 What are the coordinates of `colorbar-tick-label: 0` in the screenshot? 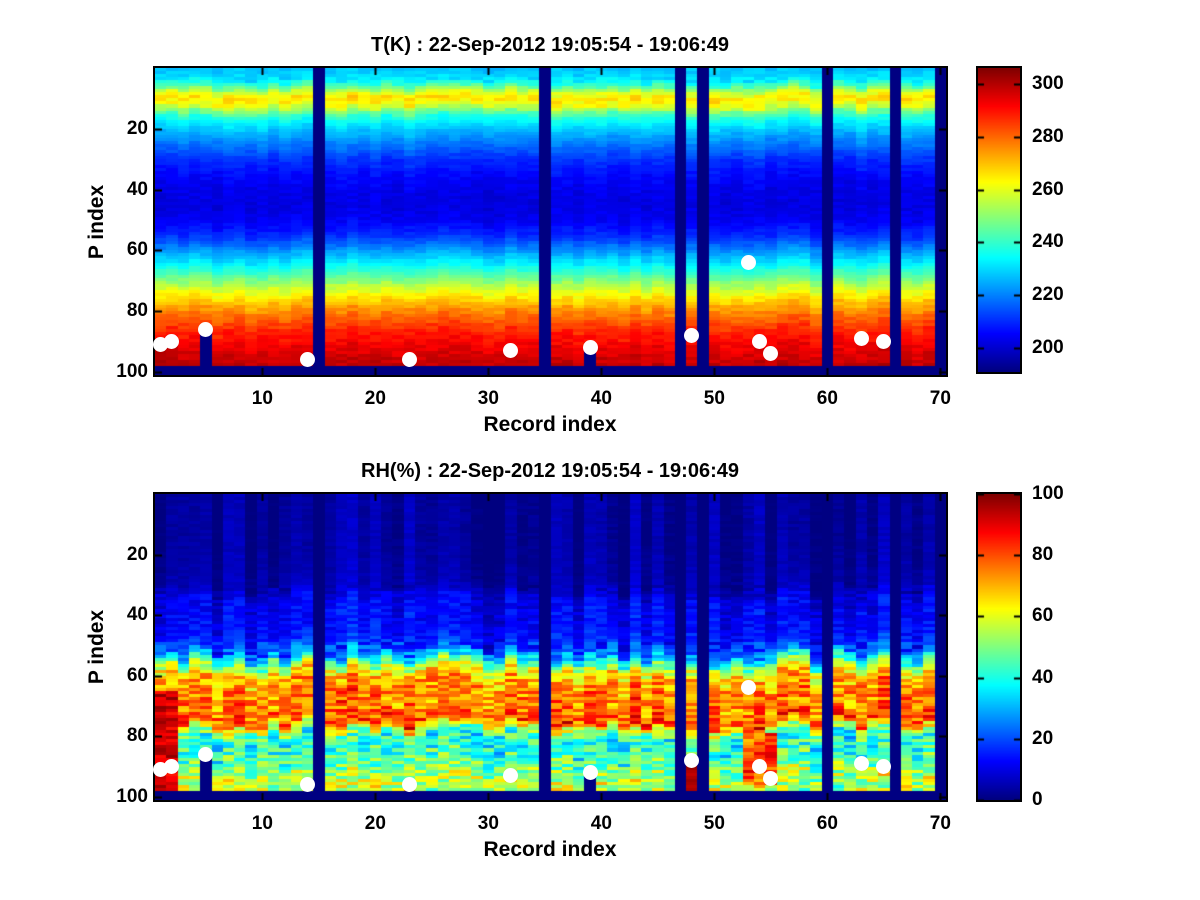 It's located at (1037, 799).